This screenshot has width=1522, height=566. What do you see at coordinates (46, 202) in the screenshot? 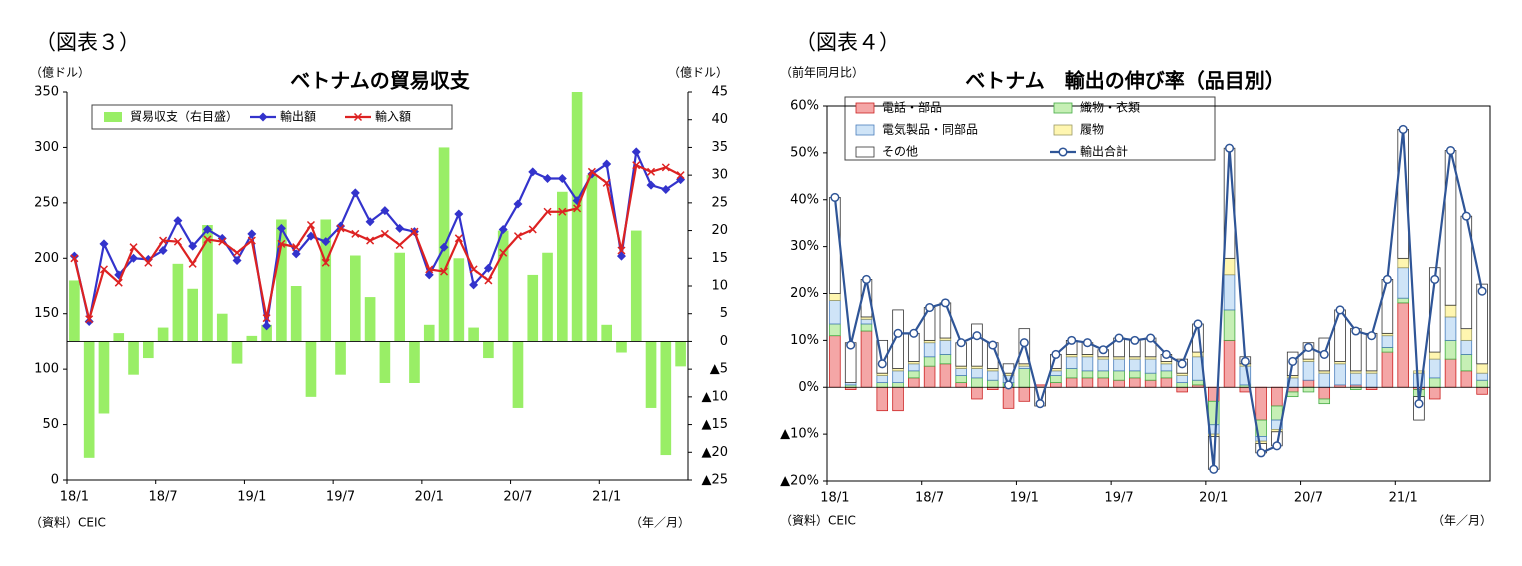
I see `y-tick-label: 250` at bounding box center [46, 202].